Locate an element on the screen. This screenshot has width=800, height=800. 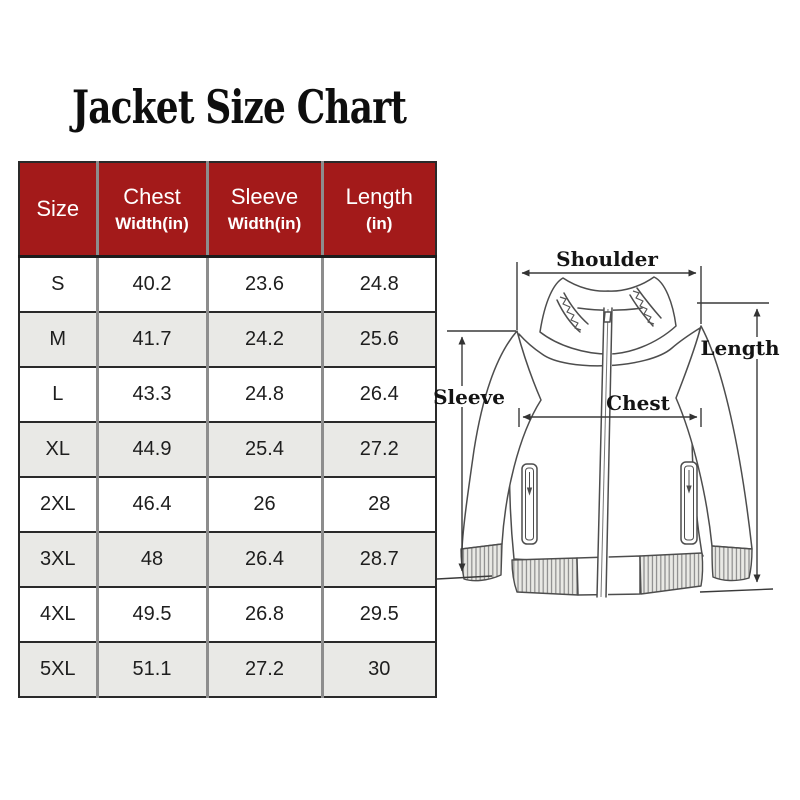
table-row: 4XL 49.5 26.8 29.5 is located at coordinates (227, 614).